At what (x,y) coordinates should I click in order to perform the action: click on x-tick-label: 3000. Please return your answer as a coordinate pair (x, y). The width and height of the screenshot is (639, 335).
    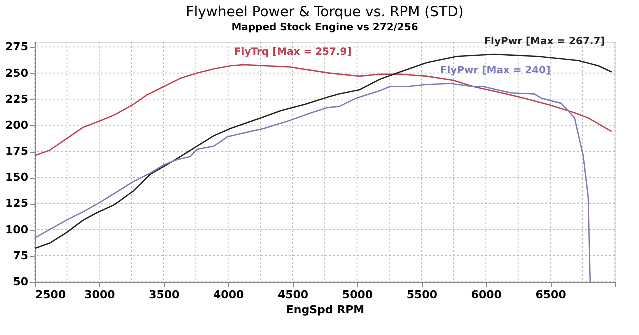
    Looking at the image, I should click on (100, 295).